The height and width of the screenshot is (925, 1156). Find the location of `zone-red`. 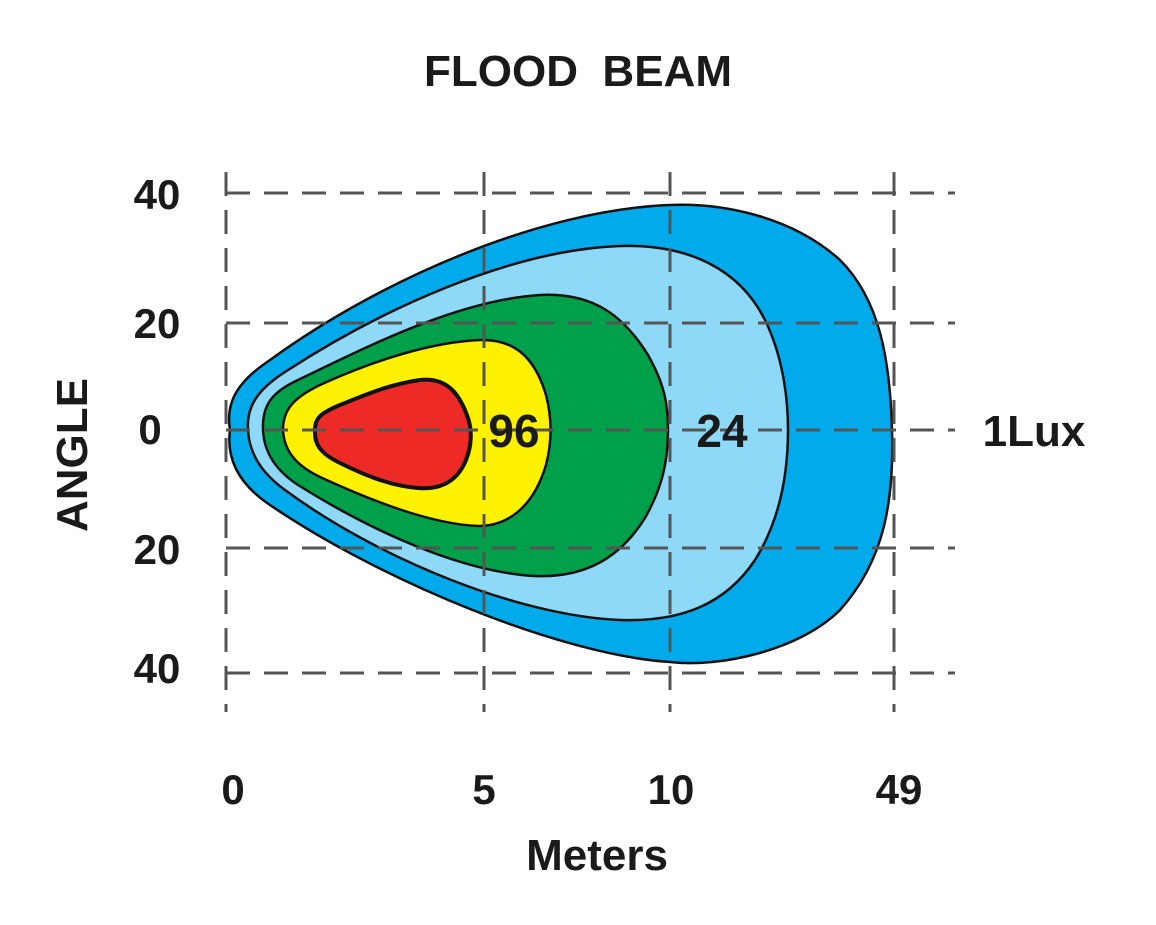

zone-red is located at coordinates (392, 434).